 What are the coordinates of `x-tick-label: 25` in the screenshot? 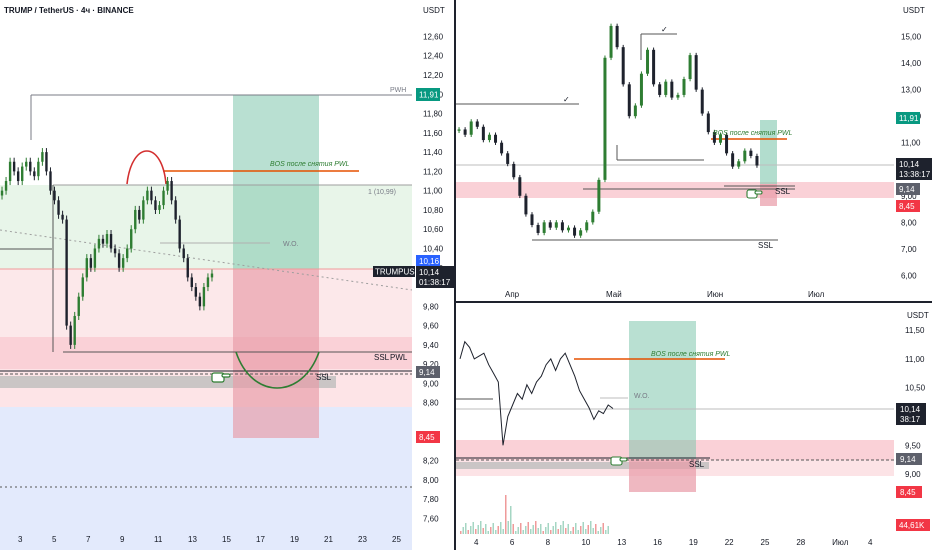 It's located at (396, 539).